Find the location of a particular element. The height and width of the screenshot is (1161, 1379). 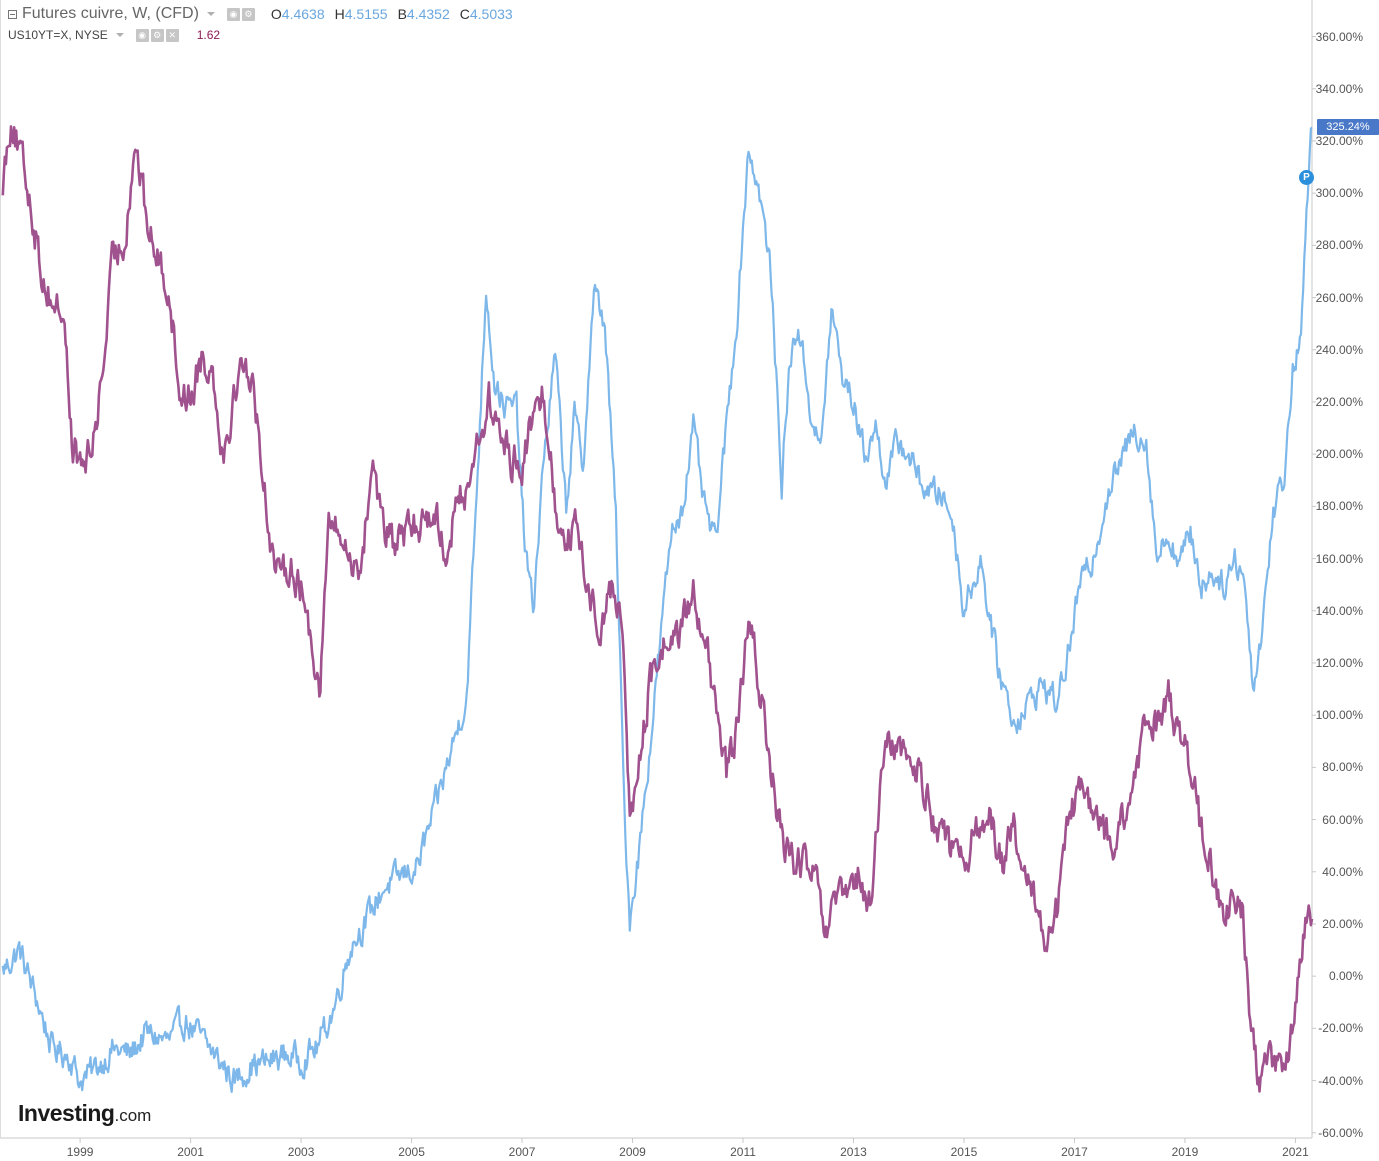

x-tick-label: 2013 is located at coordinates (853, 1152).